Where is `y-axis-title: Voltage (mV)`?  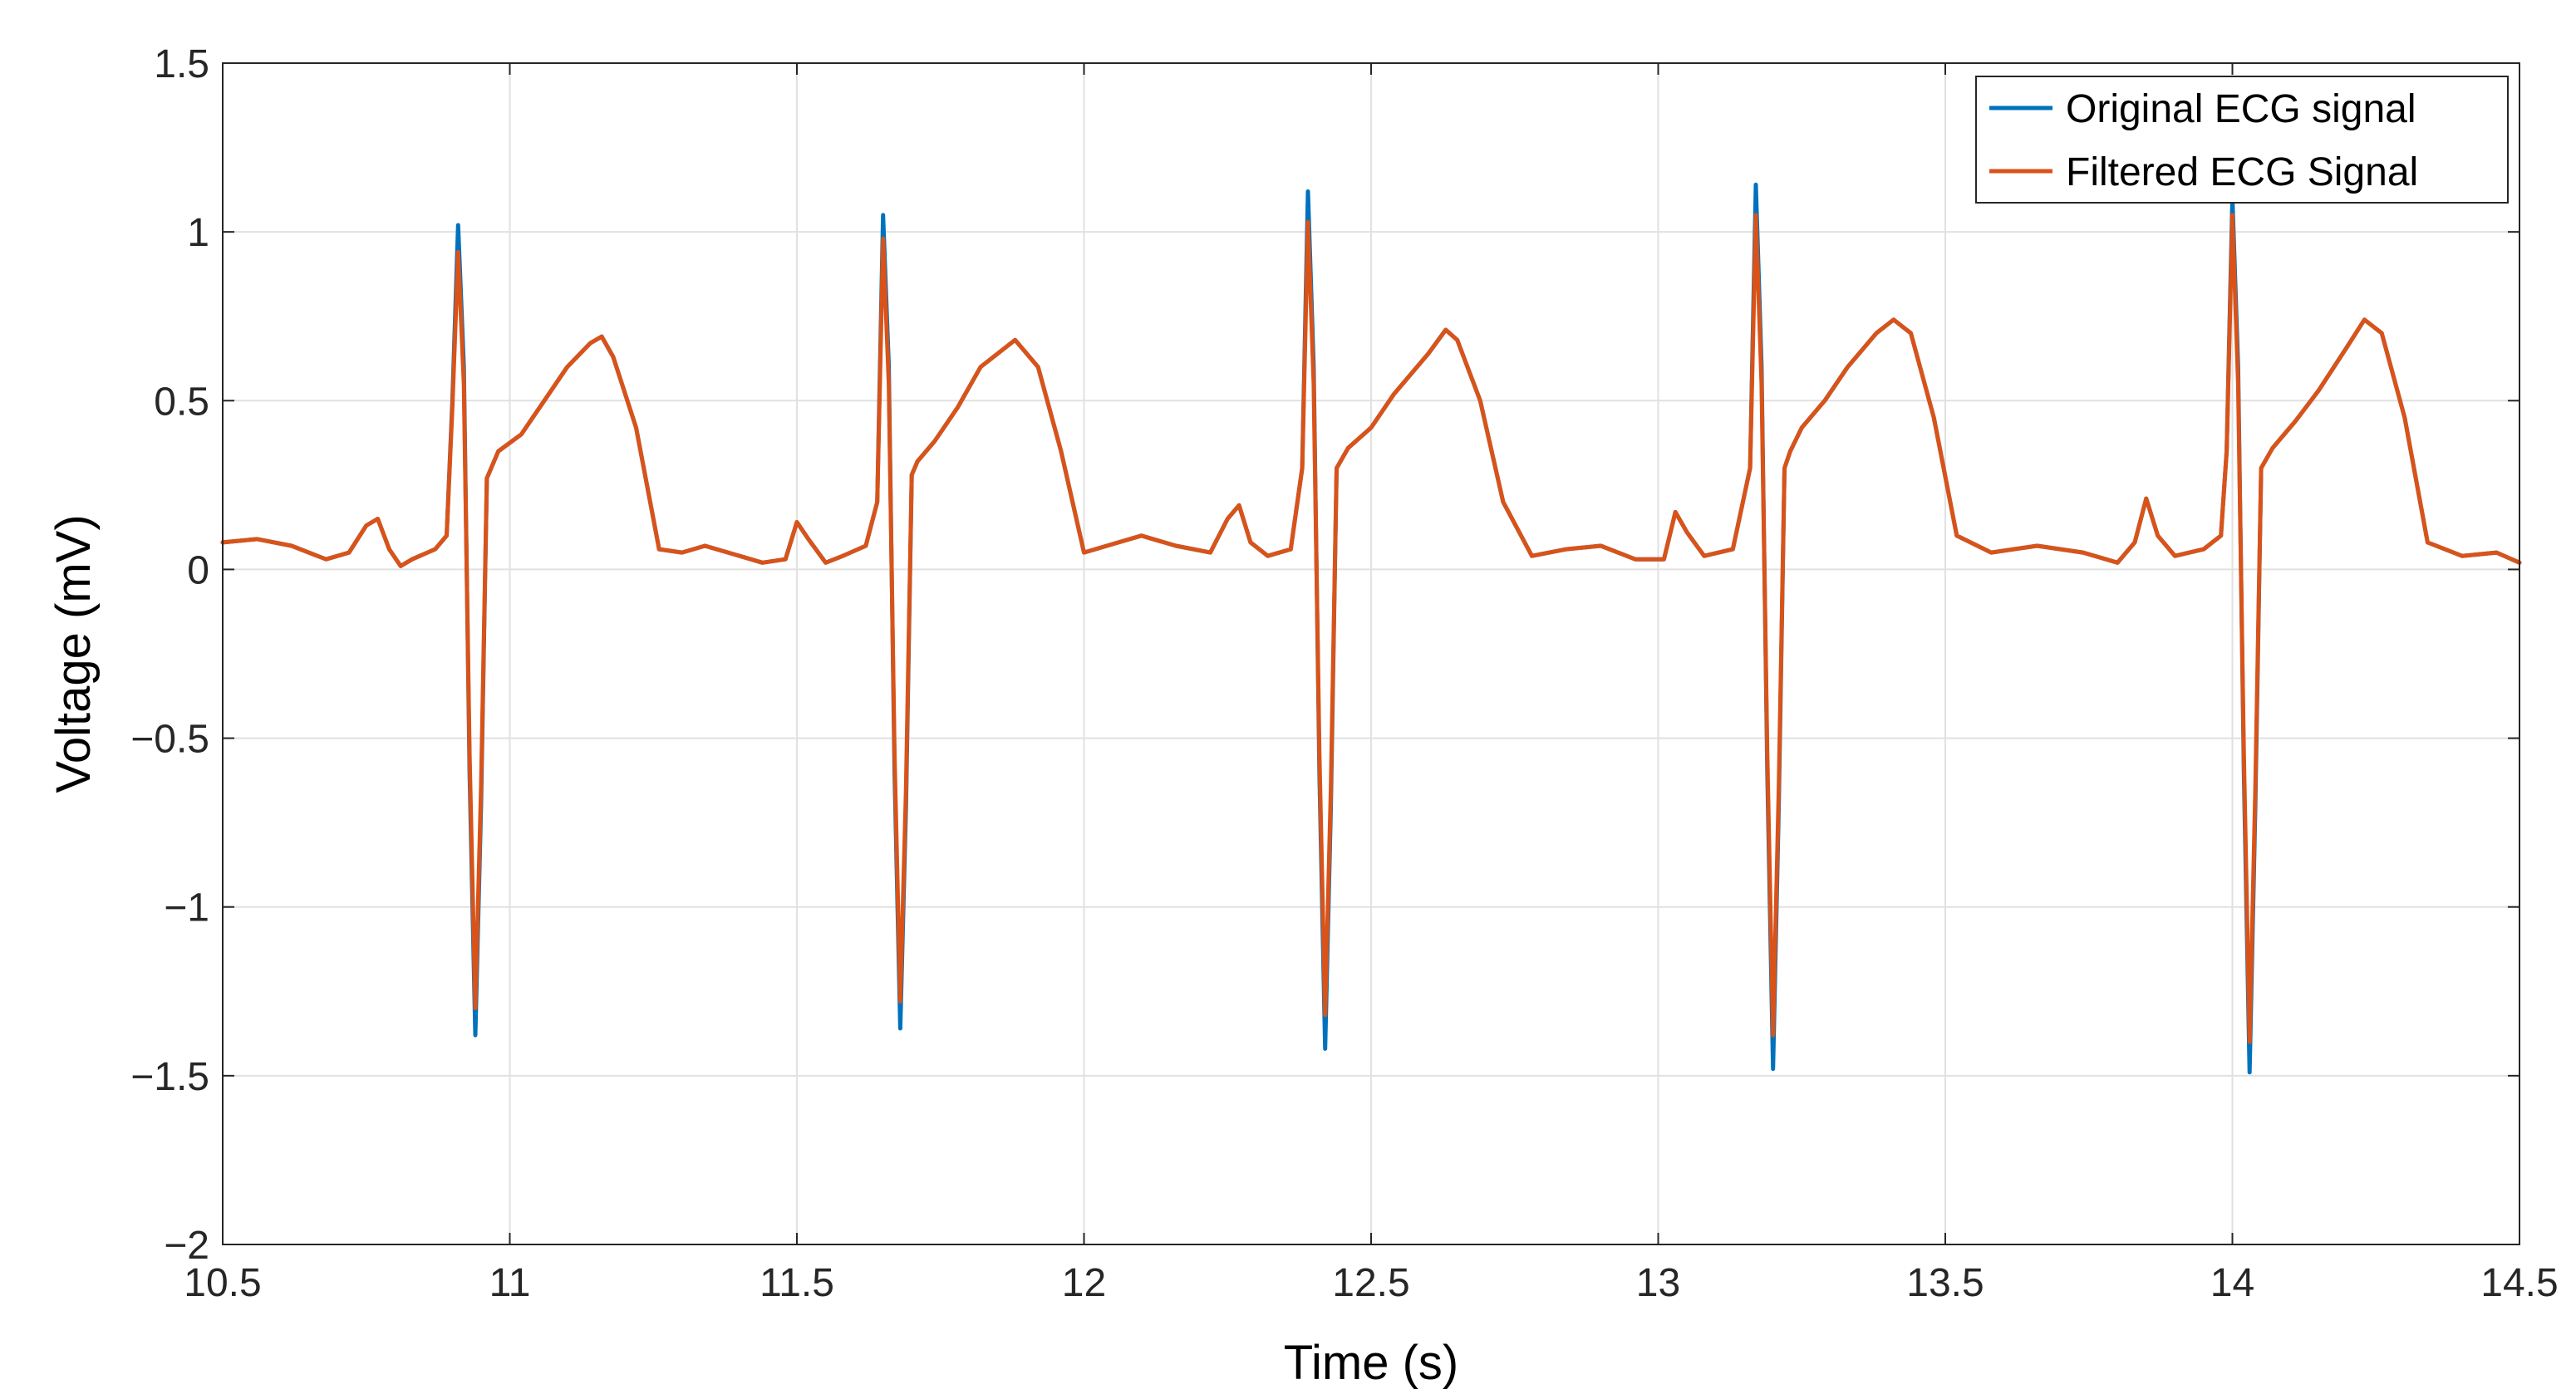 y-axis-title: Voltage (mV) is located at coordinates (74, 654).